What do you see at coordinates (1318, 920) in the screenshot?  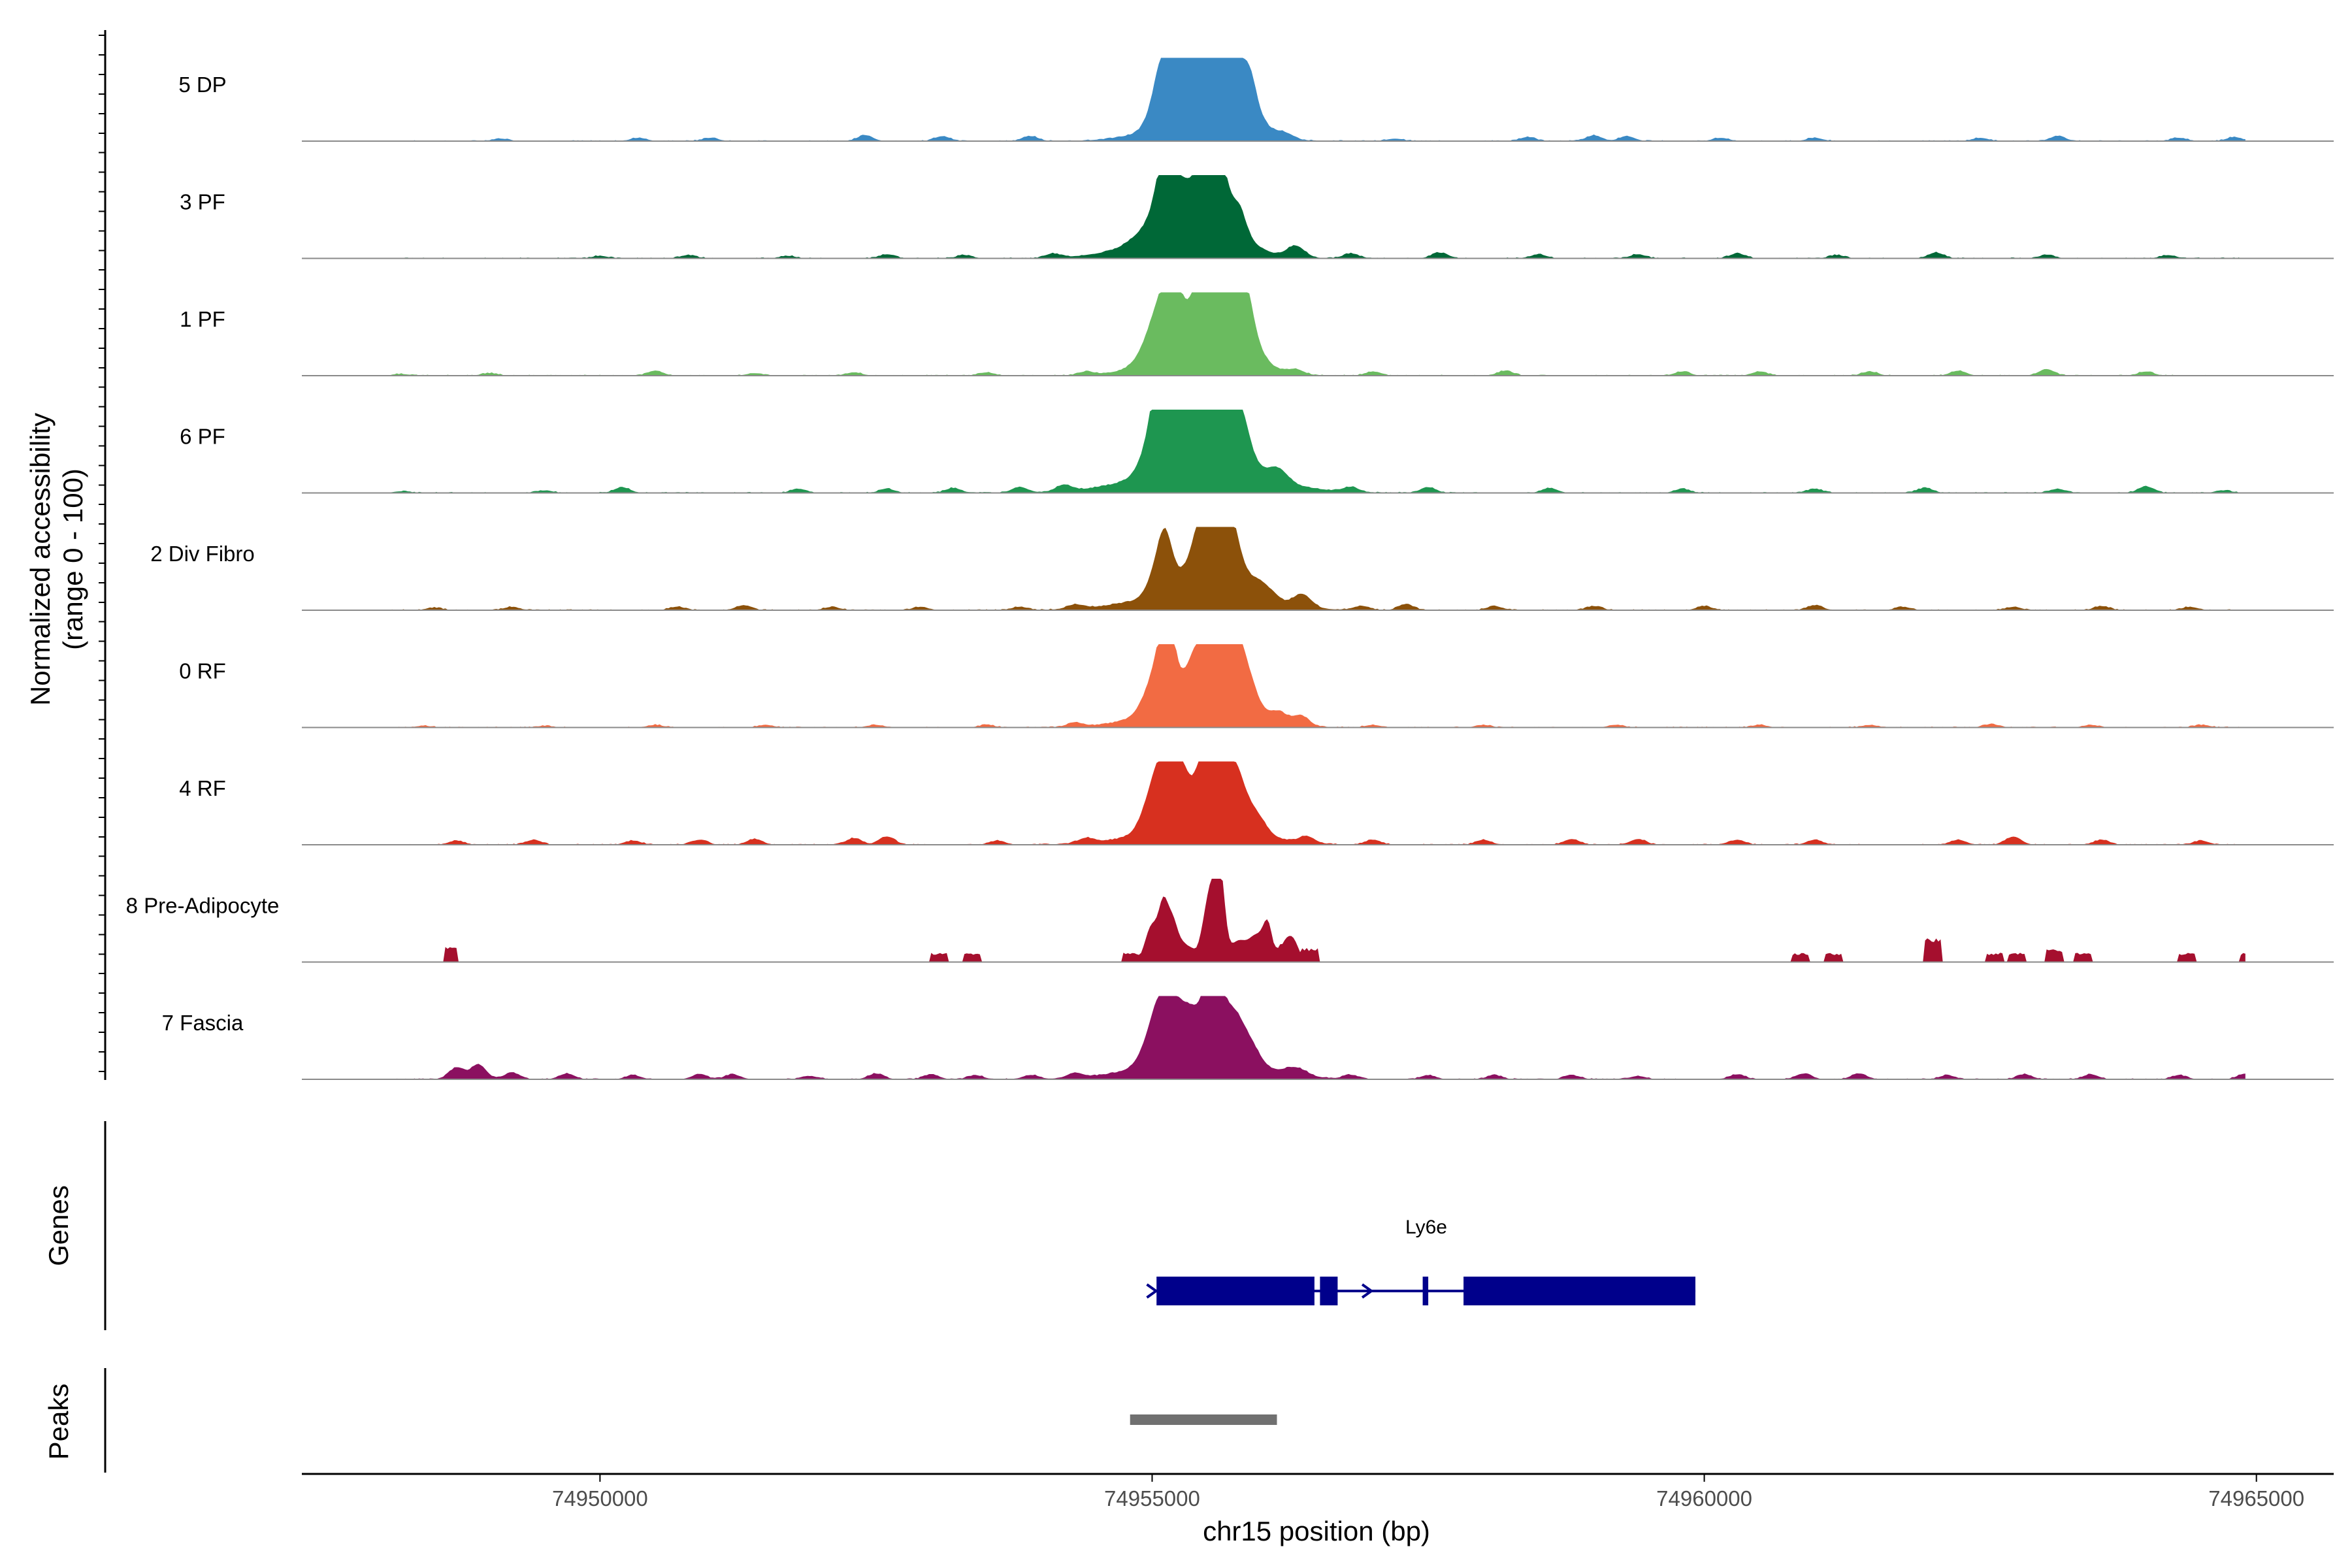 I see `coverage-area-8-pre-adipocyte` at bounding box center [1318, 920].